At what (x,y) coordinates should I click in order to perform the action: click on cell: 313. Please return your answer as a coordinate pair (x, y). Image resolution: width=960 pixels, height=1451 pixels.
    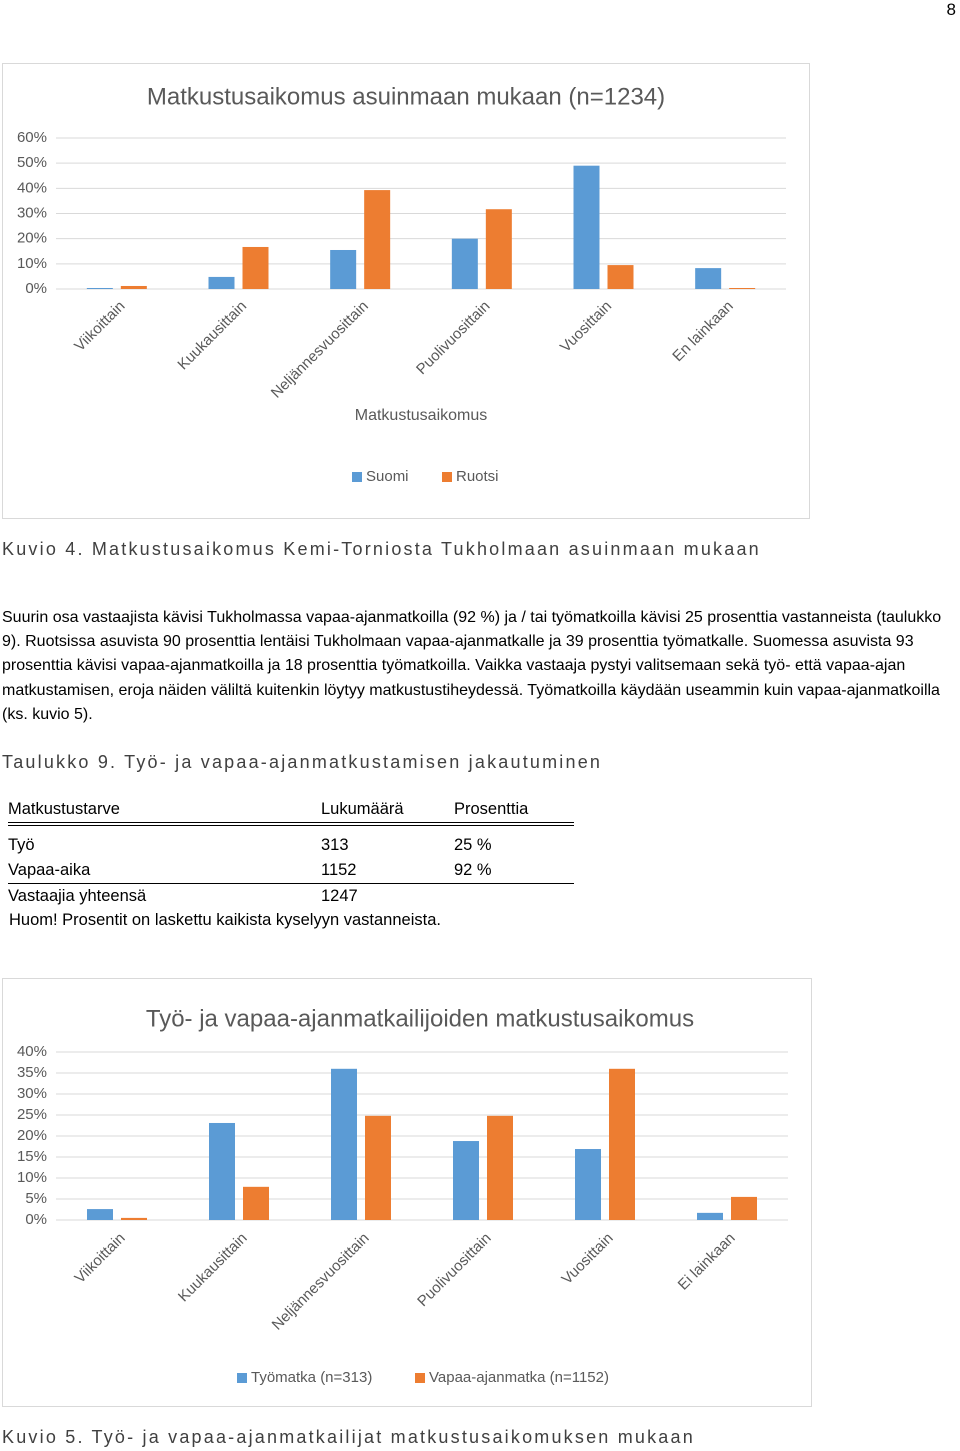
    Looking at the image, I should click on (335, 845).